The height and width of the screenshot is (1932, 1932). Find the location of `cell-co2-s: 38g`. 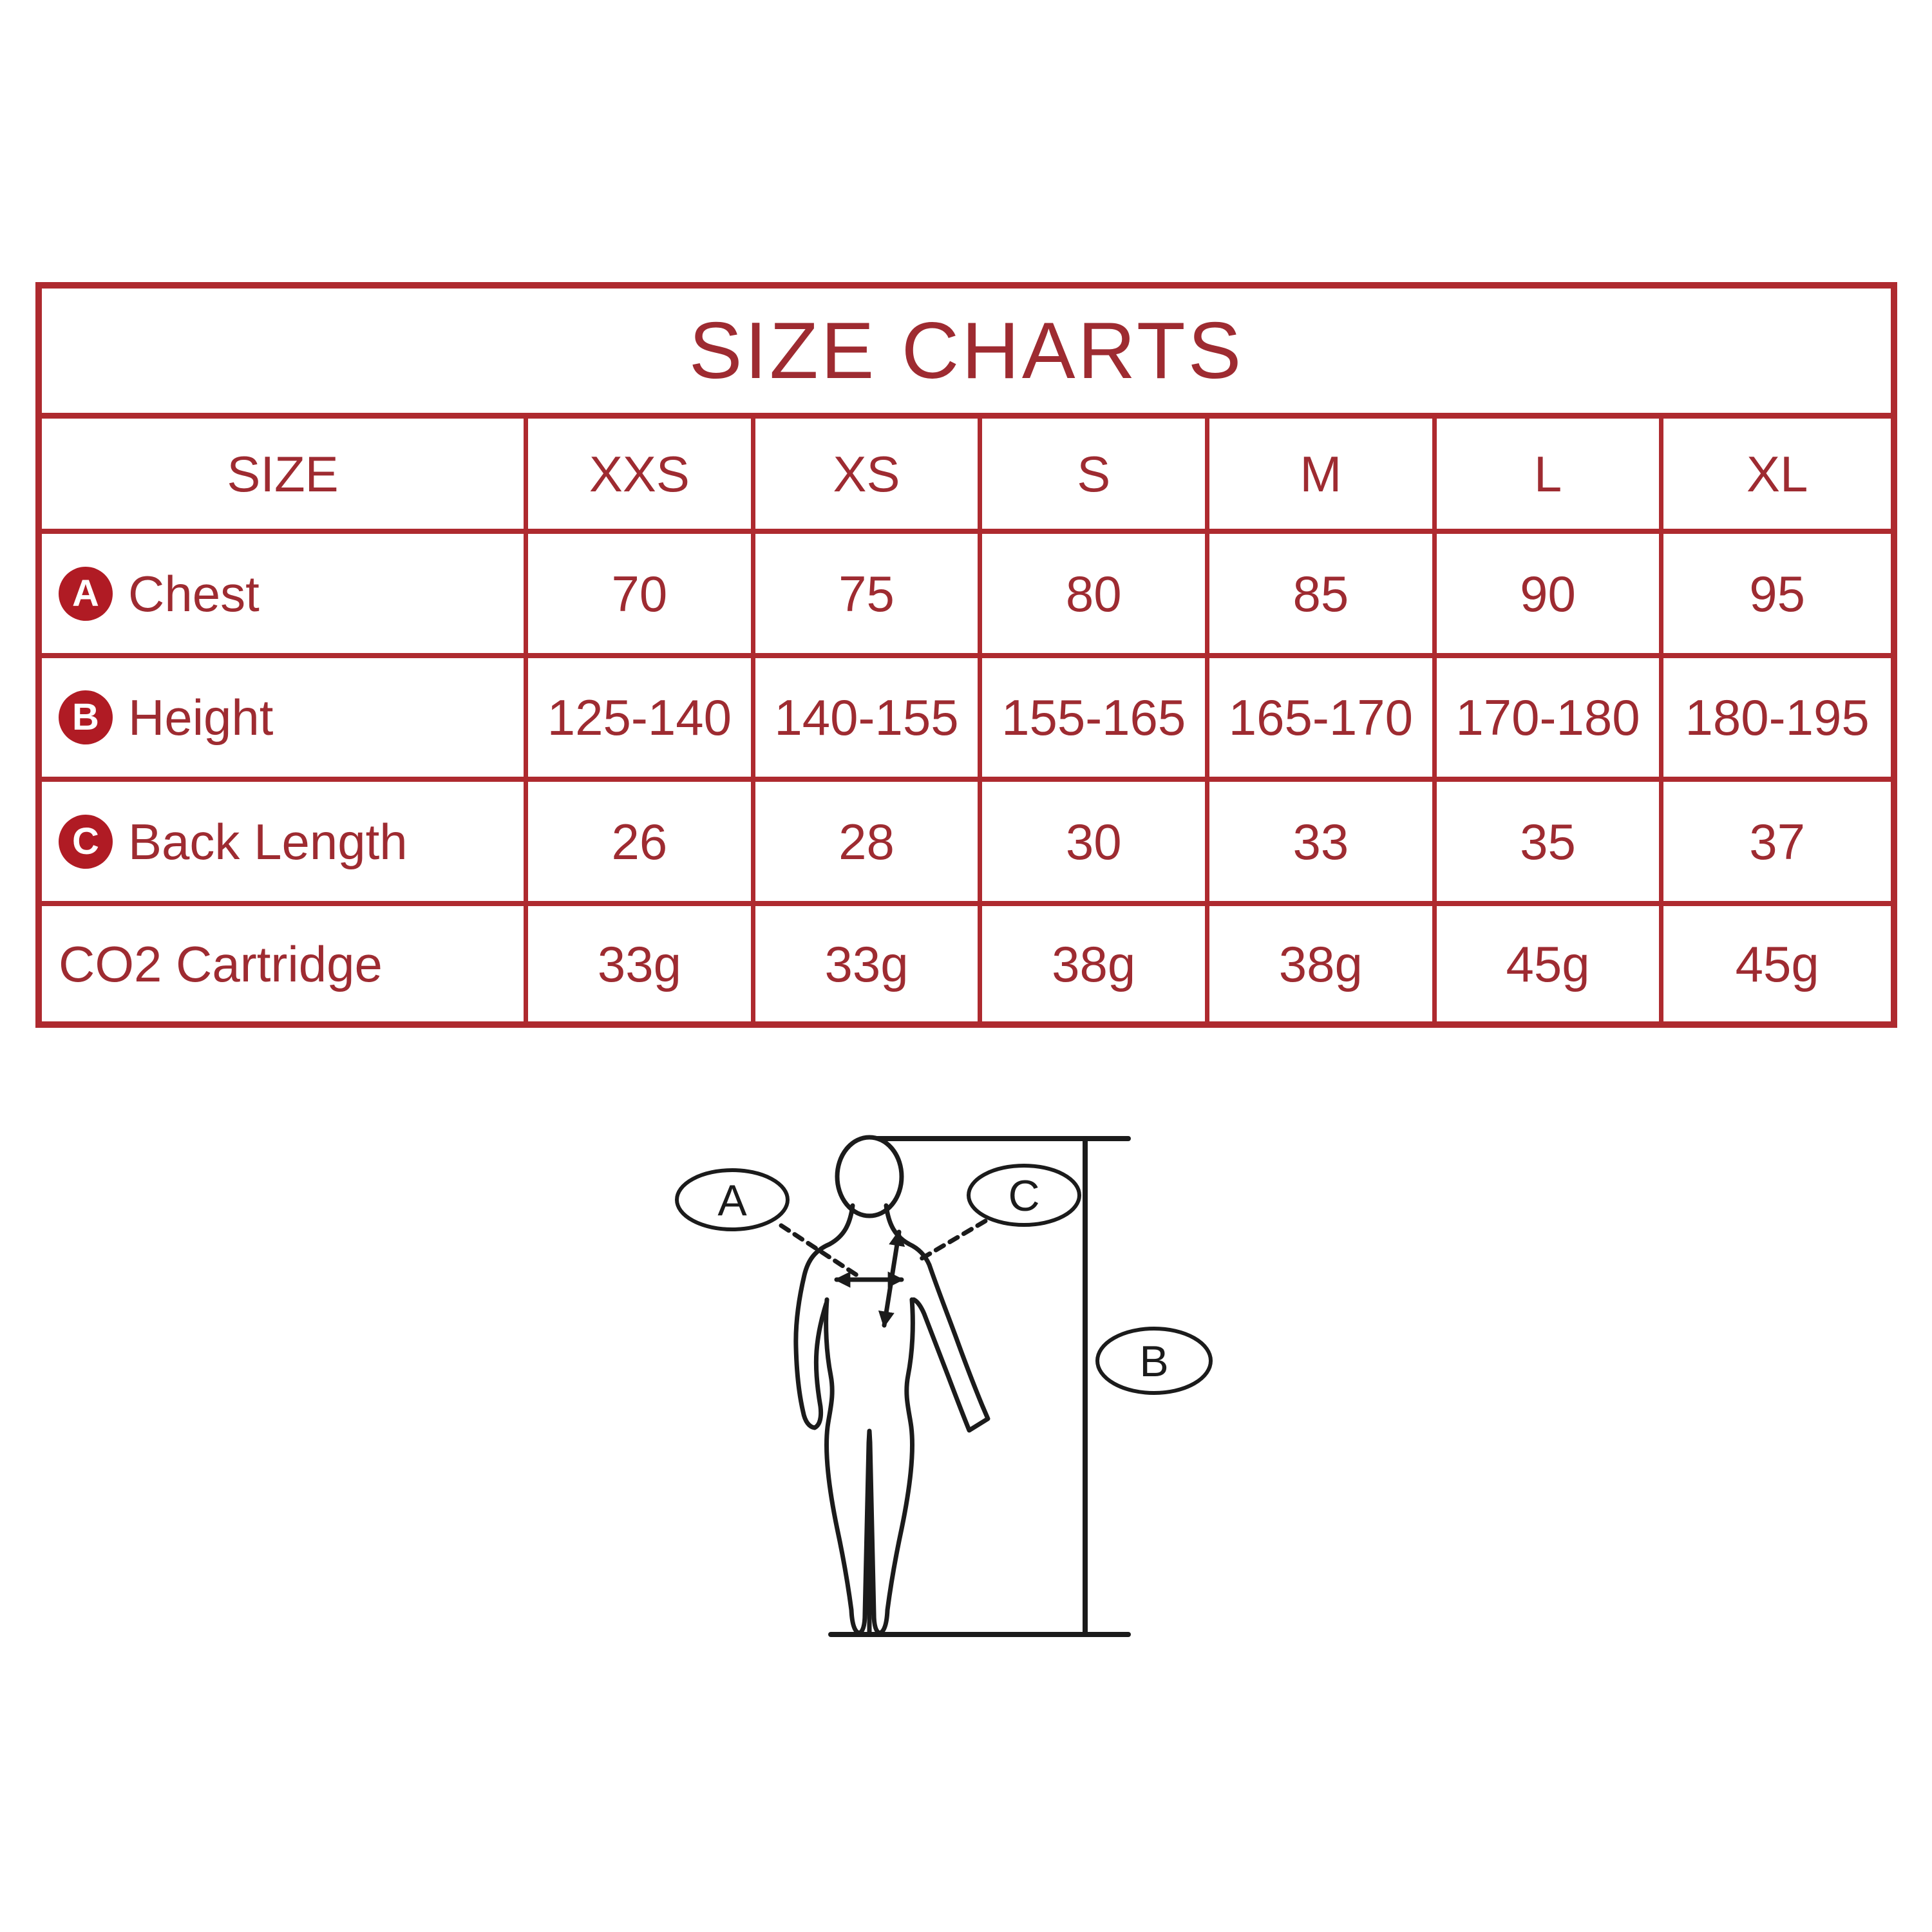

cell-co2-s: 38g is located at coordinates (1096, 964).